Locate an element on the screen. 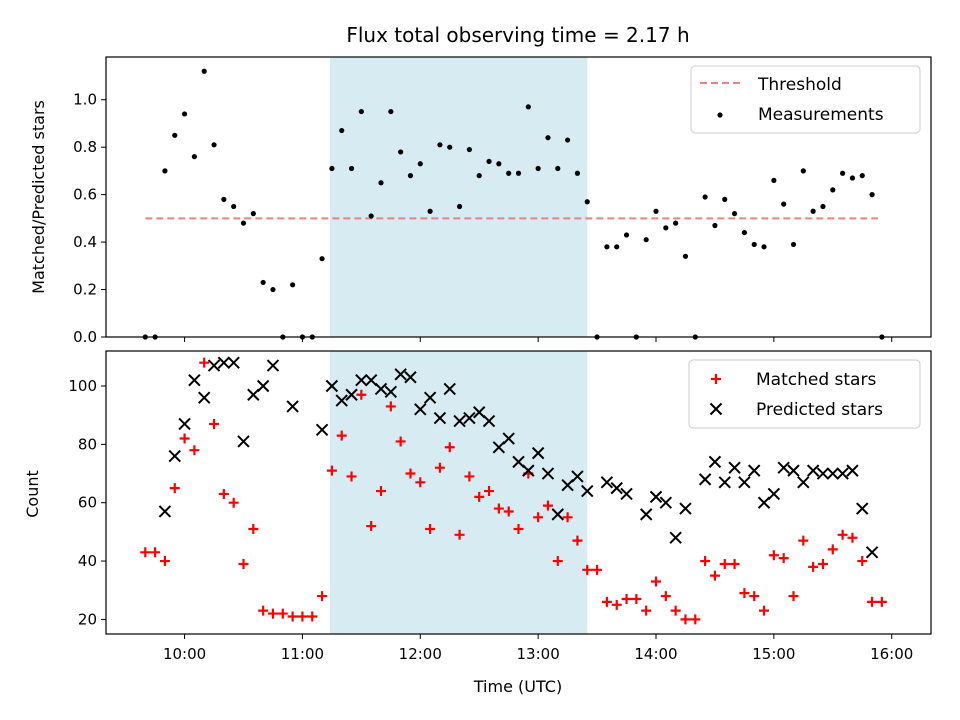 Image resolution: width=960 pixels, height=720 pixels. bottom-legend: Matched stars Predicted stars is located at coordinates (804, 394).